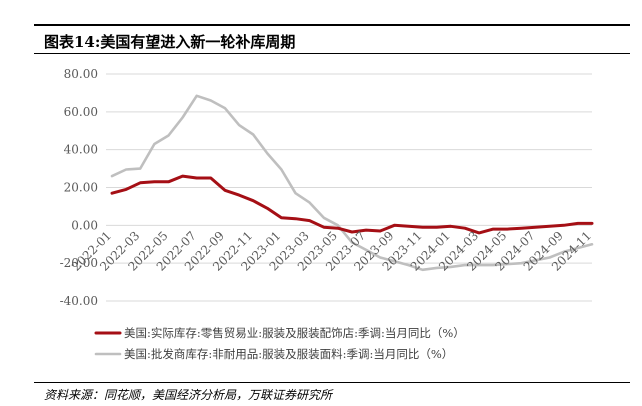  I want to click on y-tick-label: 20.00, so click(81, 188).